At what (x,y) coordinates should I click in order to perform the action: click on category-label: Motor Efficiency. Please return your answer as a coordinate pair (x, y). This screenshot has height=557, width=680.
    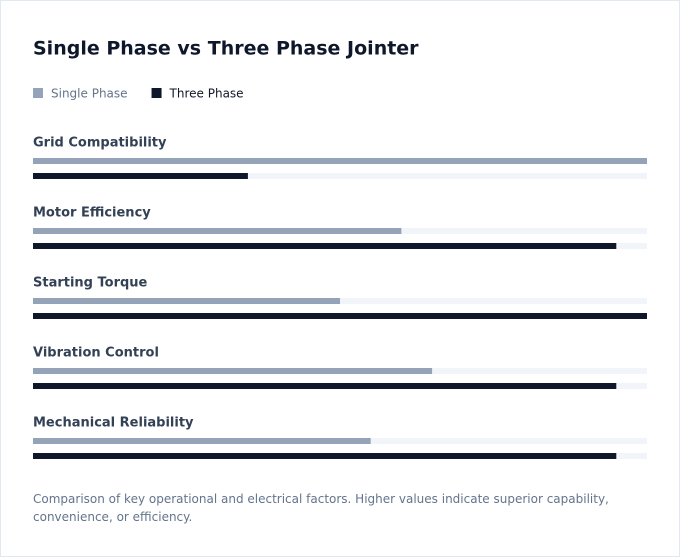
    Looking at the image, I should click on (92, 213).